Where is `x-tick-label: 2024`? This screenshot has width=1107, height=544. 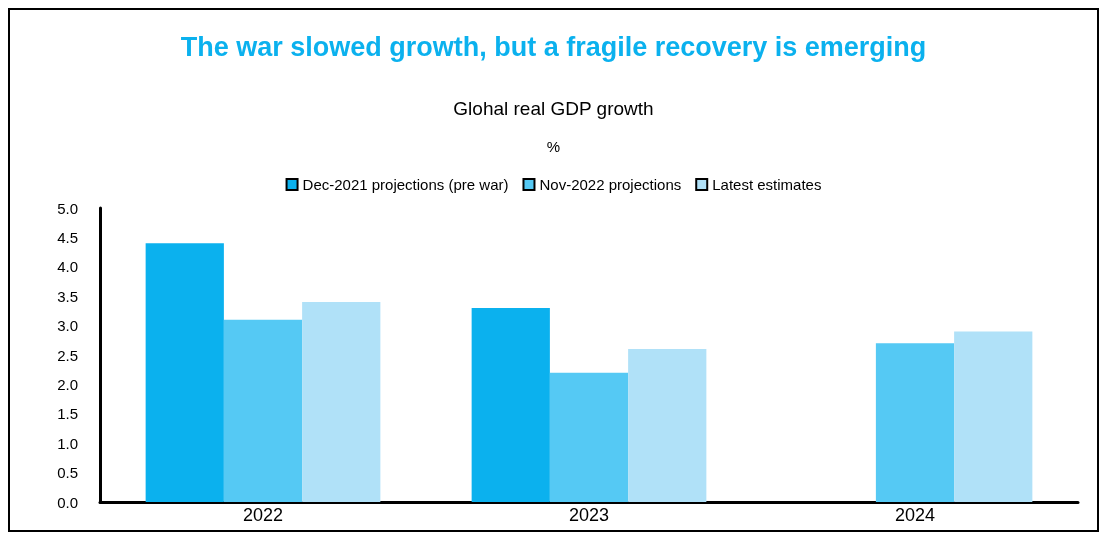
x-tick-label: 2024 is located at coordinates (915, 515).